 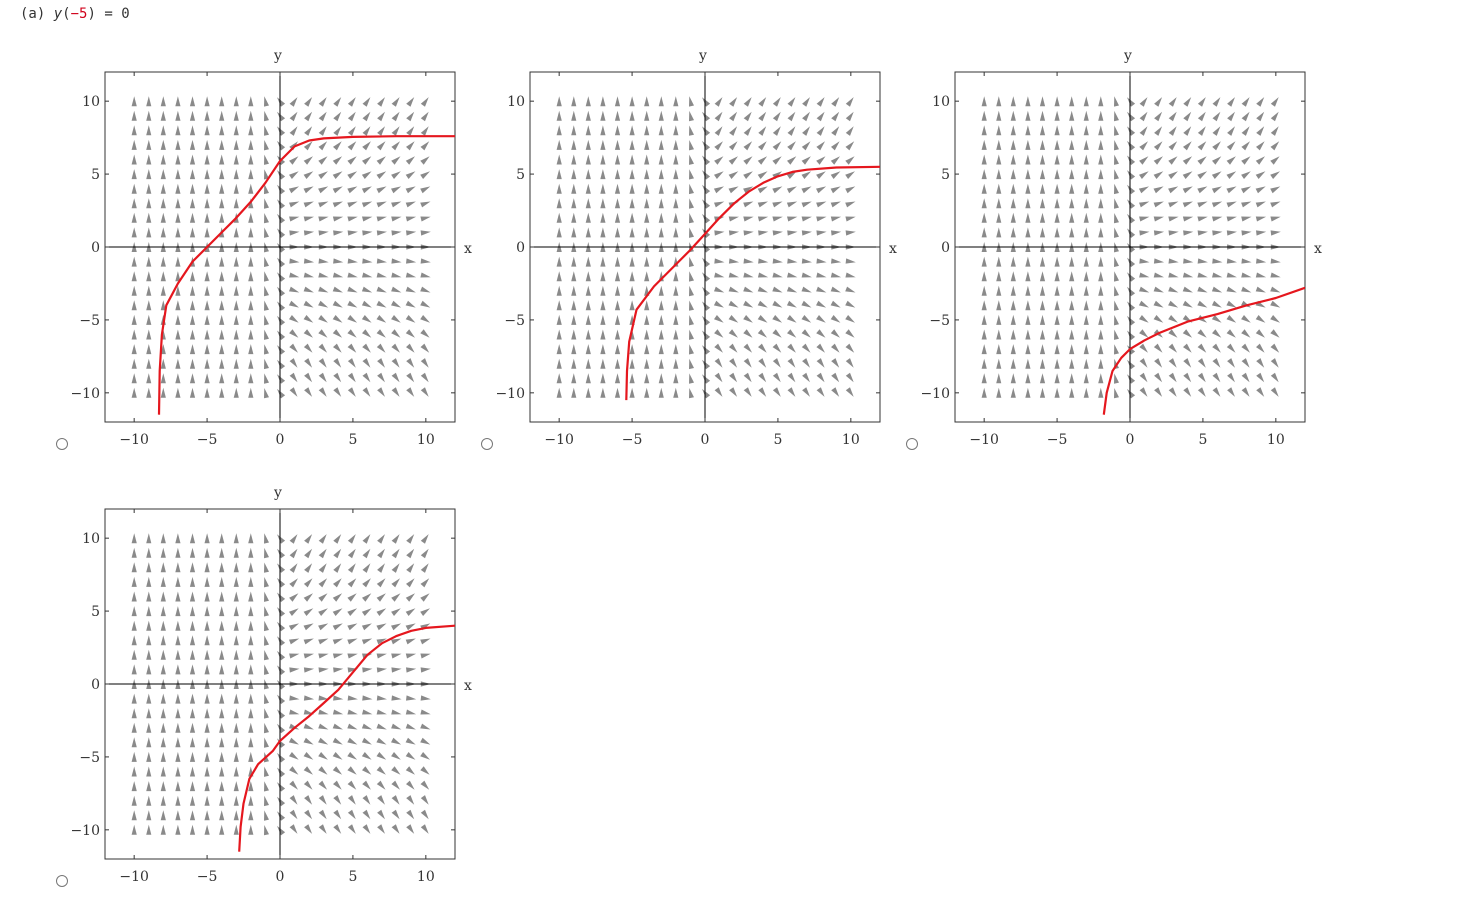 What do you see at coordinates (89, 758) in the screenshot?
I see `y-tick-label: −5` at bounding box center [89, 758].